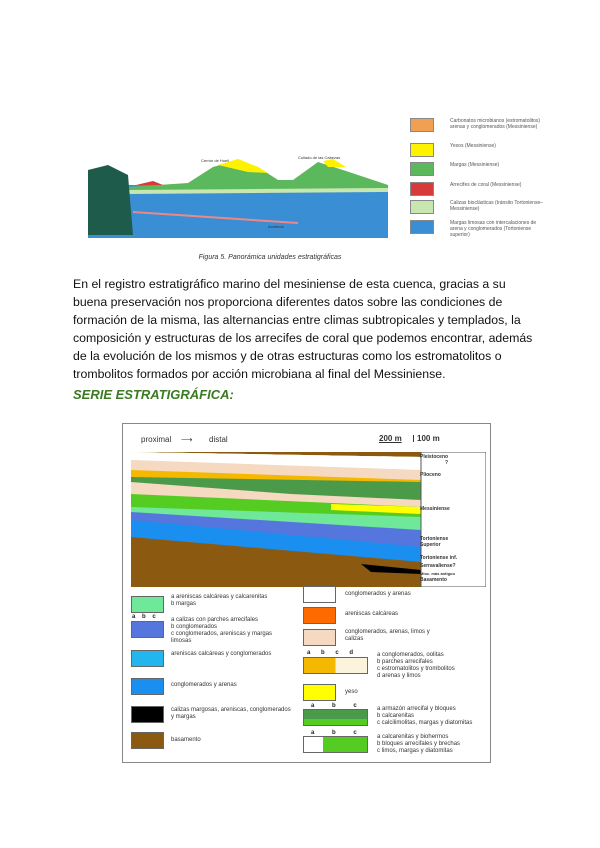  I want to click on age-label: Pleistoceno, so click(434, 457).